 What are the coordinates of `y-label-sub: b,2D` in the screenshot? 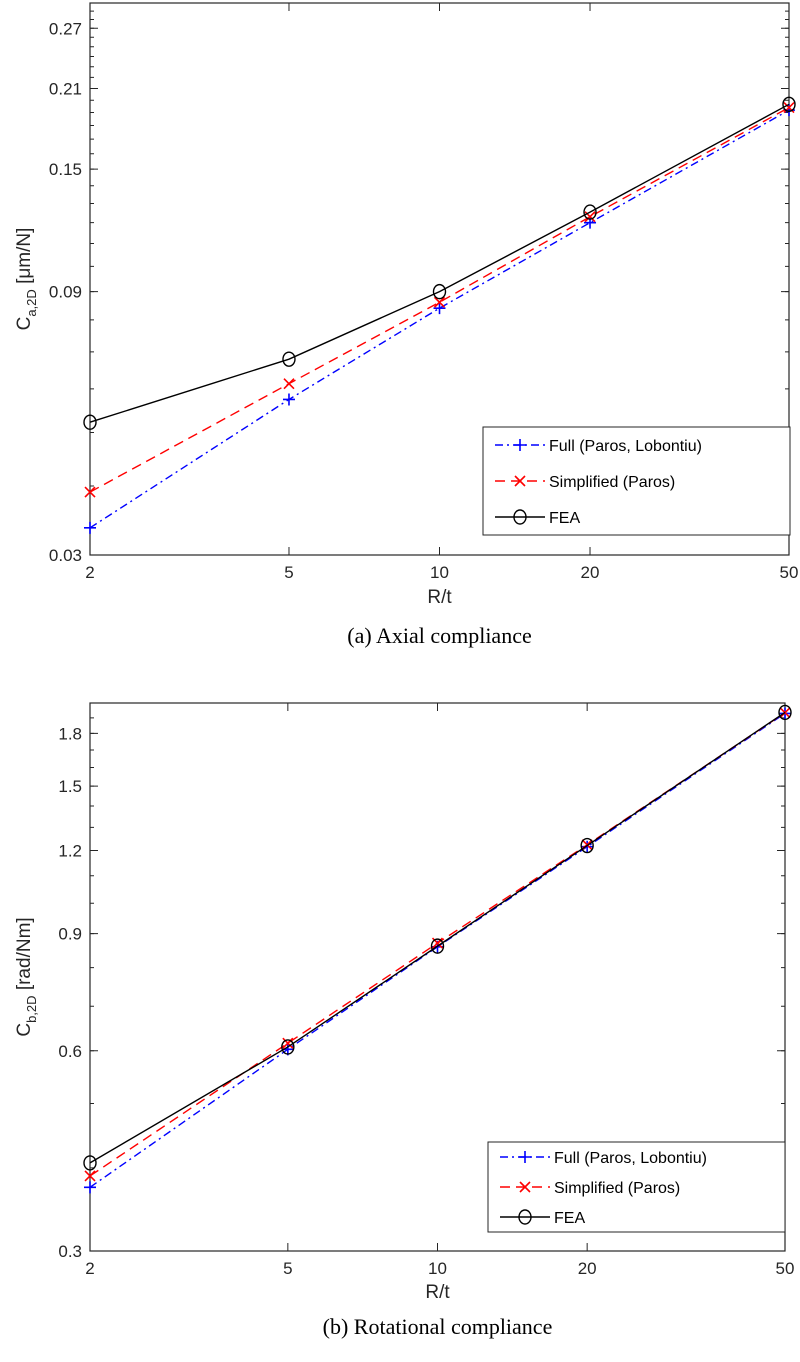 It's located at (31, 1008).